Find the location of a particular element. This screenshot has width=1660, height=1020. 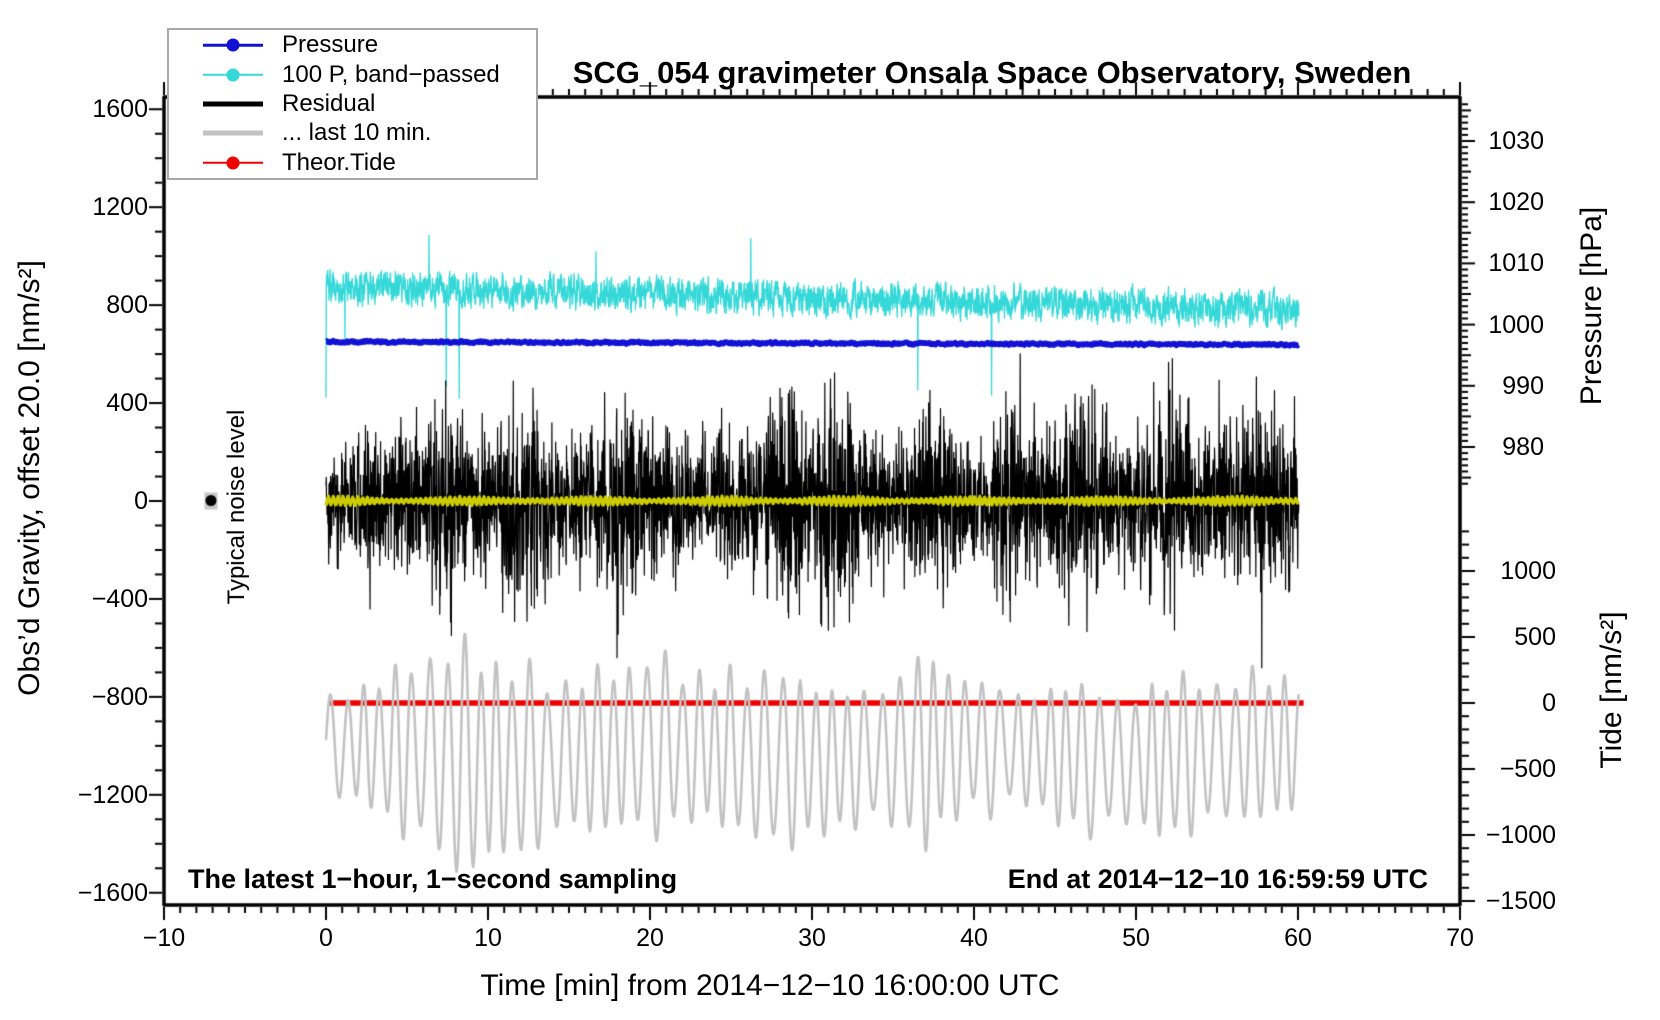

gravity-tick-label: 400 is located at coordinates (127, 403).